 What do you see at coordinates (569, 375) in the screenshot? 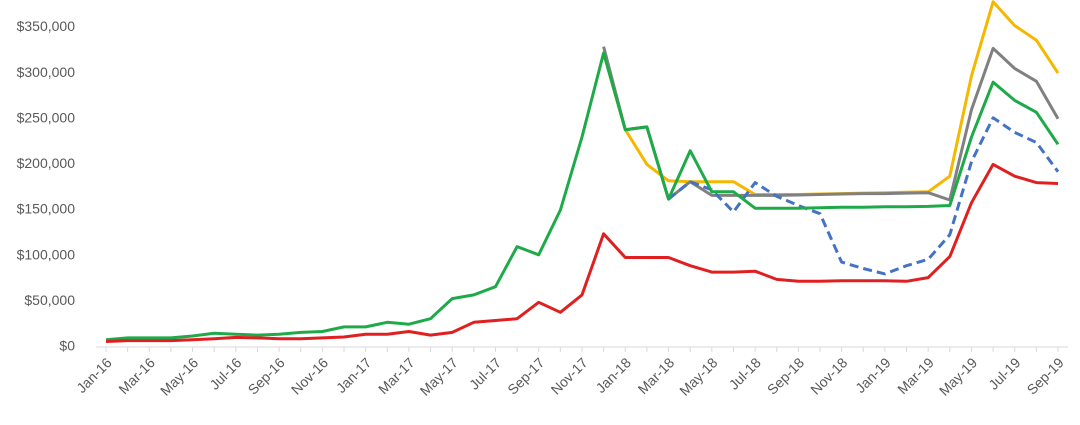
I see `x-tick-label: Nov-17` at bounding box center [569, 375].